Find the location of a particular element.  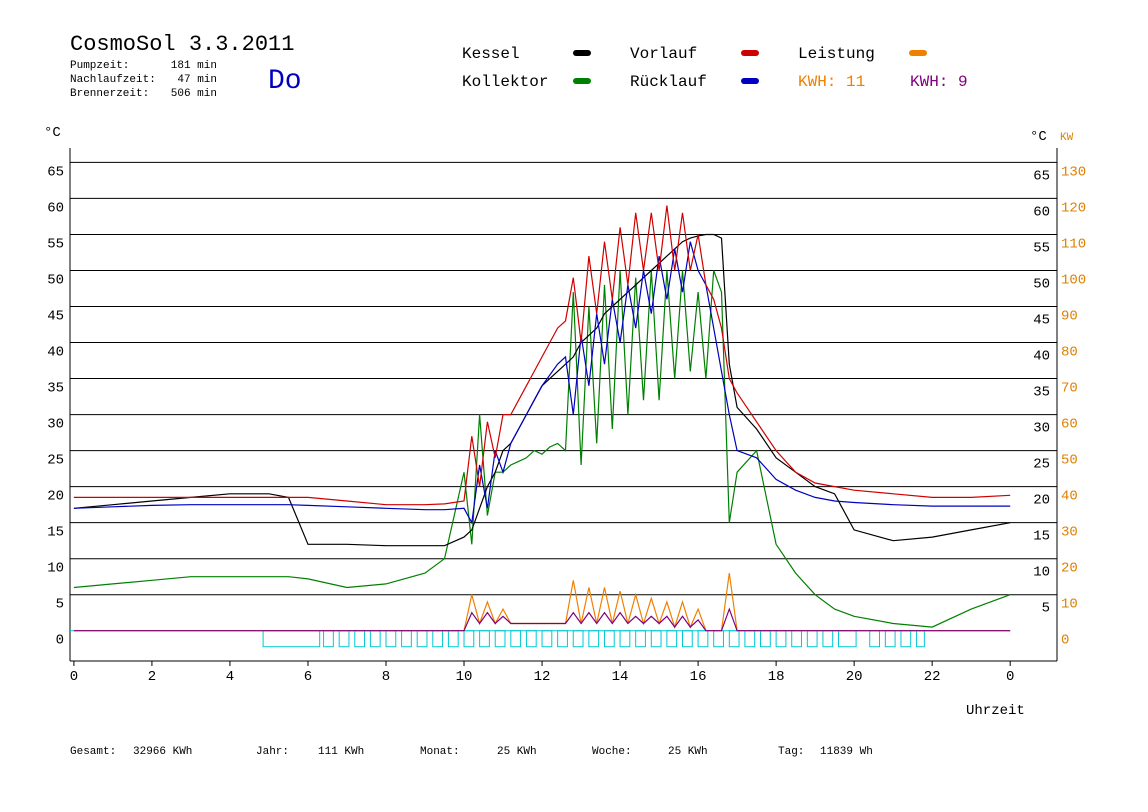

y-right-tick-label: 65 is located at coordinates (1041, 176).